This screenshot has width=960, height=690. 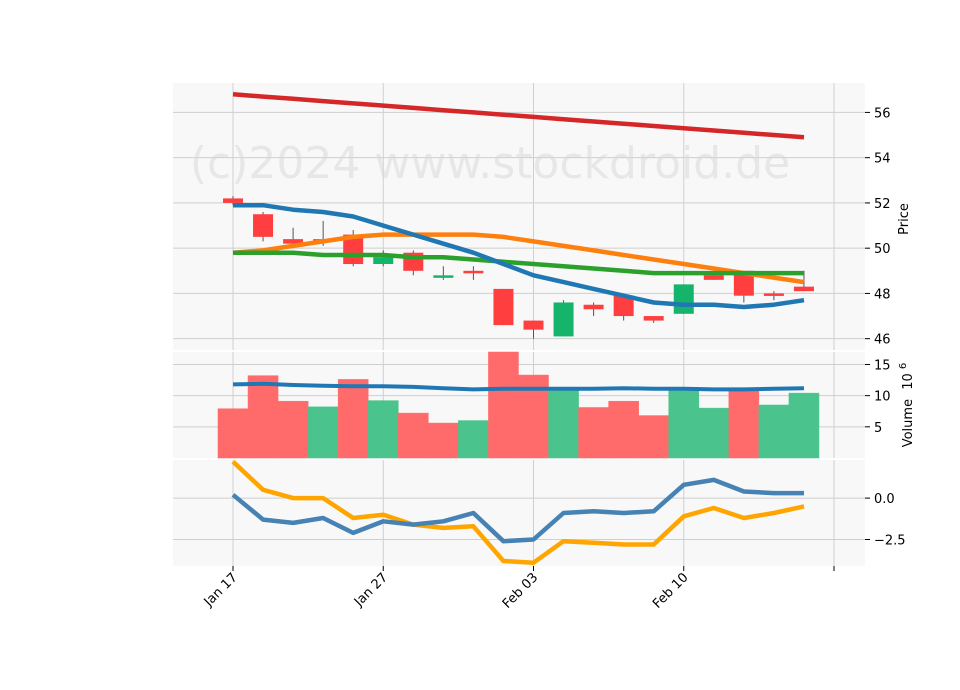 I want to click on indicator-line, so click(x=517, y=510).